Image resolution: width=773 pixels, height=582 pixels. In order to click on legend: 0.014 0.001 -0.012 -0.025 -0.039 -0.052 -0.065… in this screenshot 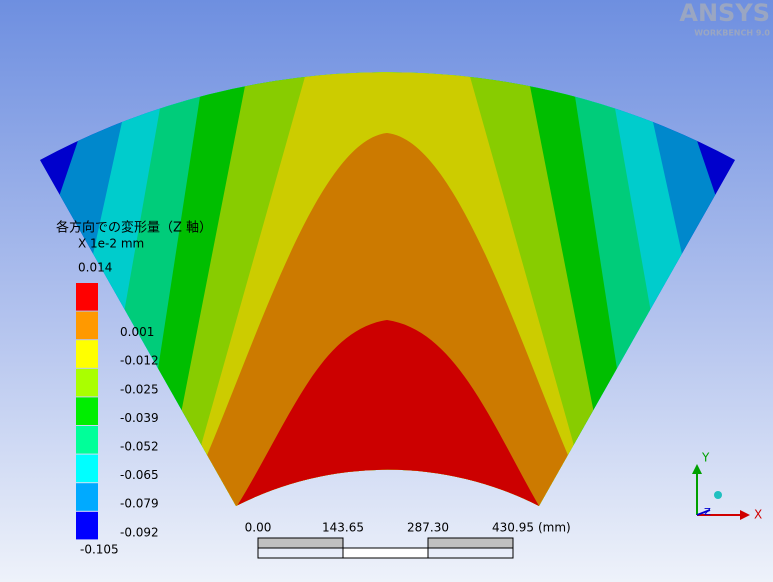, I will do `click(117, 409)`.